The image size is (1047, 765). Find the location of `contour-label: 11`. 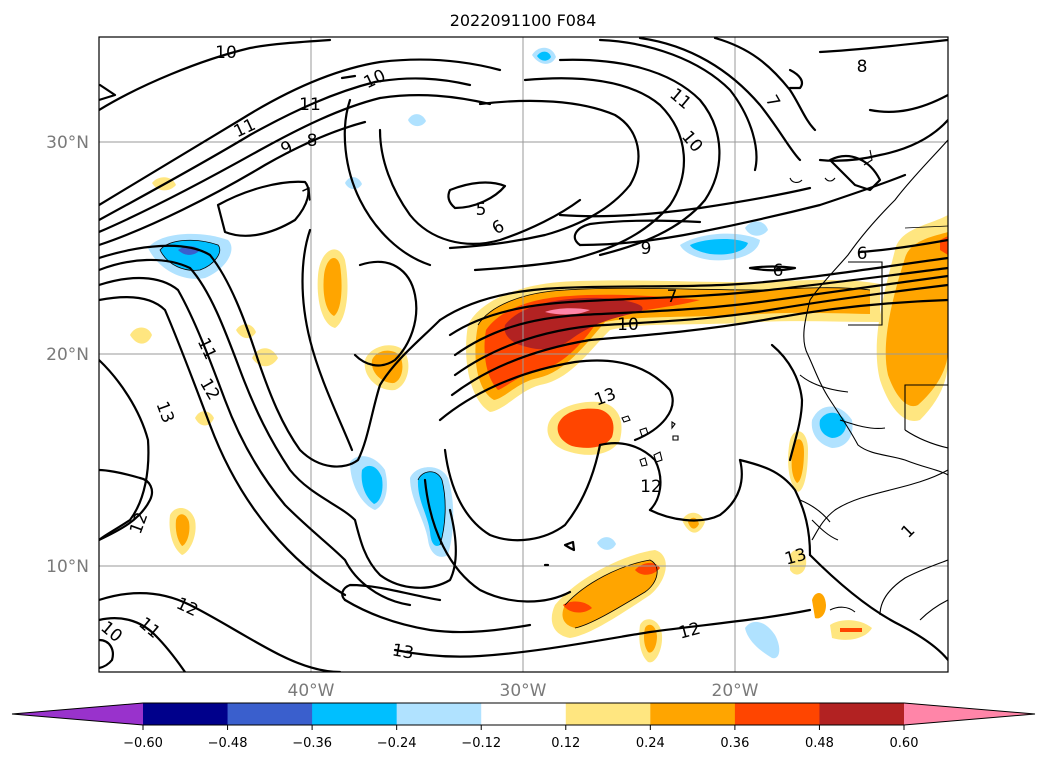

contour-label: 11 is located at coordinates (310, 105).